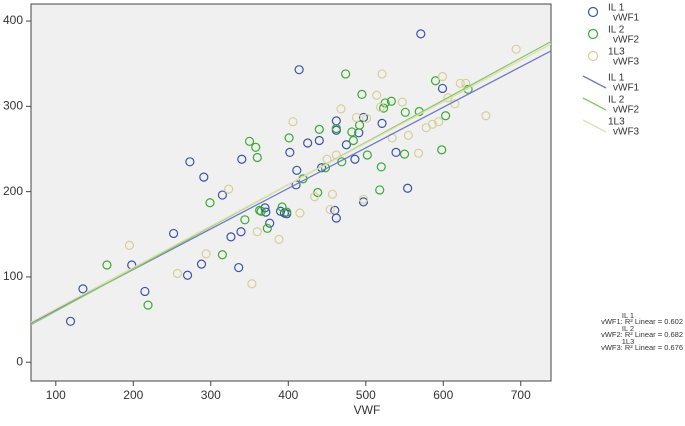 The height and width of the screenshot is (426, 685). Describe the element at coordinates (133, 395) in the screenshot. I see `x-tick-label: 200` at that location.